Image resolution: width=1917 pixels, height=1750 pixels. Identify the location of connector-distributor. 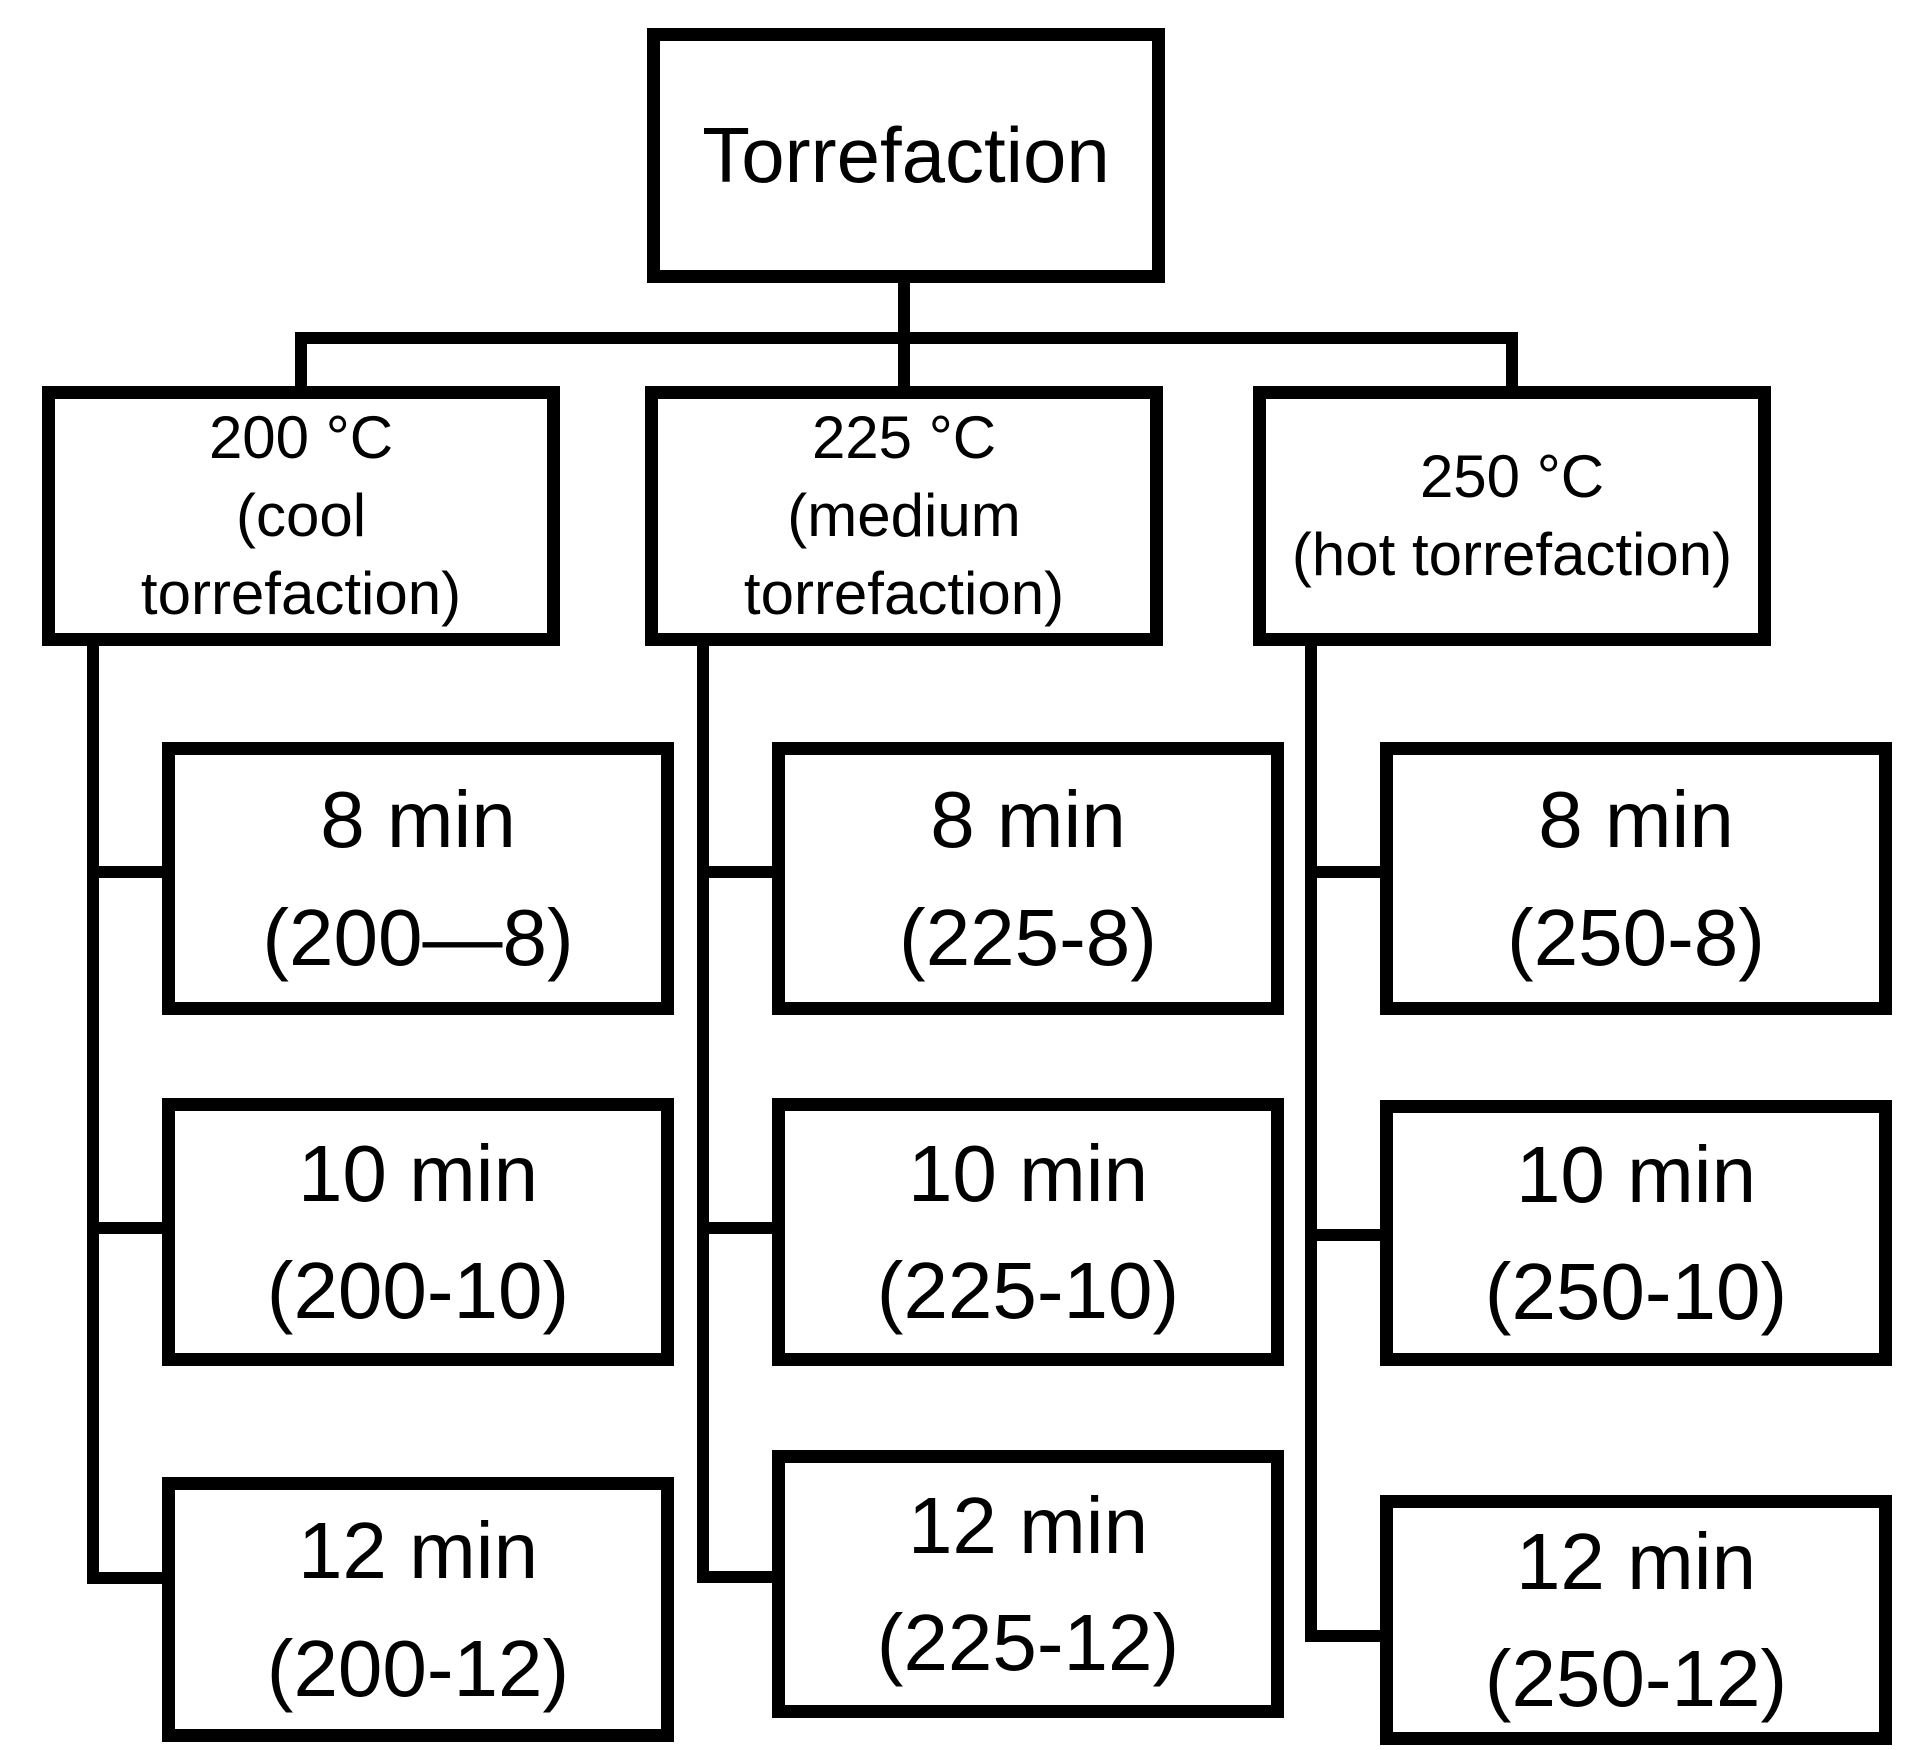
(906, 338).